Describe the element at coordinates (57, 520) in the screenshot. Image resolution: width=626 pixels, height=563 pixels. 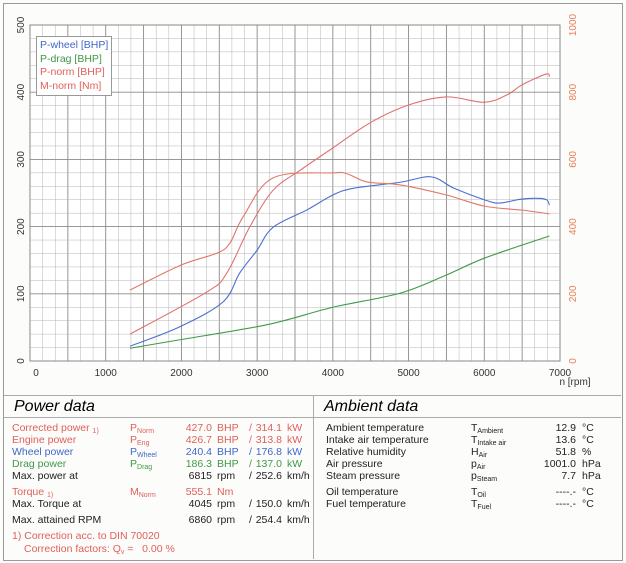
I see `label-text: Max. attained RPM` at that location.